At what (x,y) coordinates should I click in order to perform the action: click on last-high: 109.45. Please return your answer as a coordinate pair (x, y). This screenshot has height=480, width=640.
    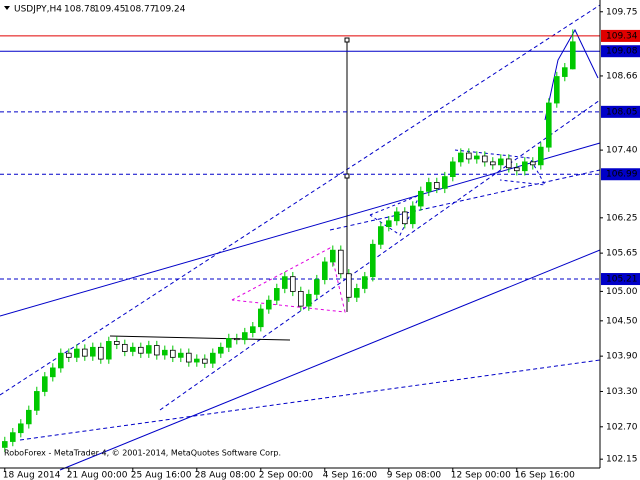
    Looking at the image, I should click on (110, 10).